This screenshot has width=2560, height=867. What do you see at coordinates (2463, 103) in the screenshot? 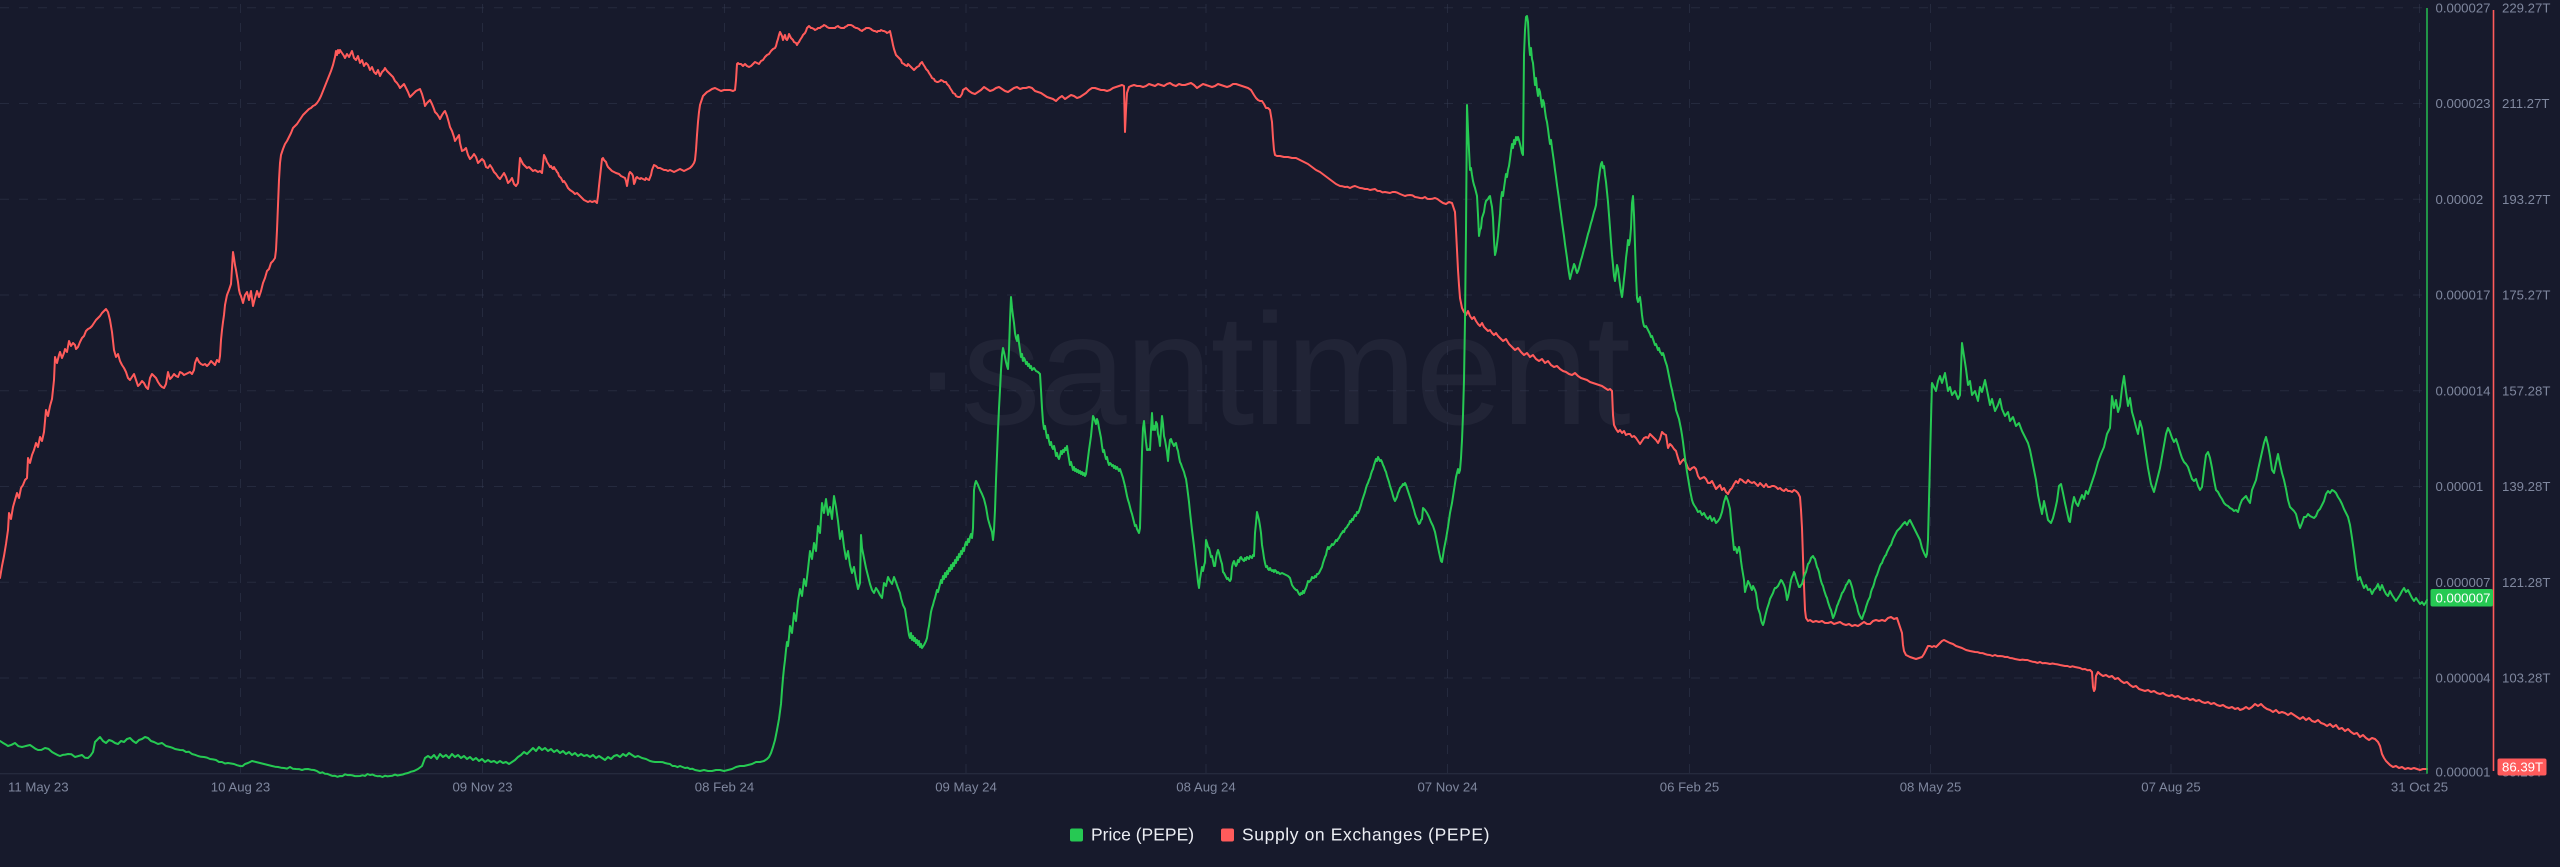
I see `svg-text: 0.000023` at bounding box center [2463, 103].